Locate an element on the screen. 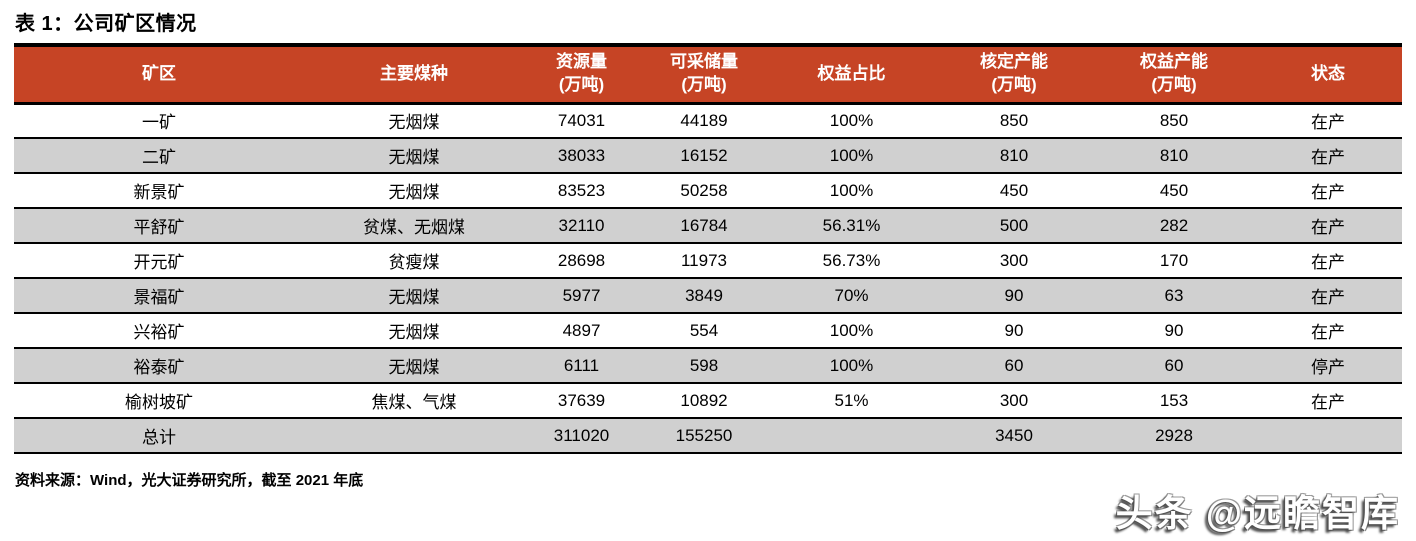 This screenshot has width=1416, height=541. table-cell: 焦煤、气煤 is located at coordinates (414, 401).